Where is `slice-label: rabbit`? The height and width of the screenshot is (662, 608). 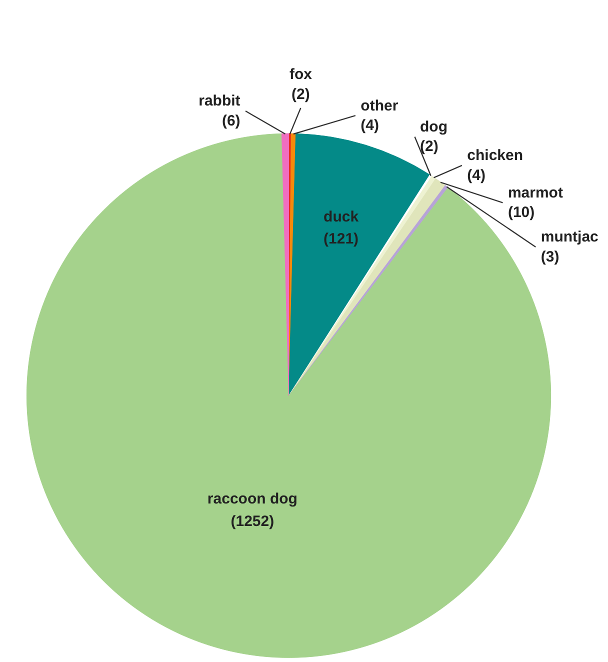
slice-label: rabbit is located at coordinates (219, 101).